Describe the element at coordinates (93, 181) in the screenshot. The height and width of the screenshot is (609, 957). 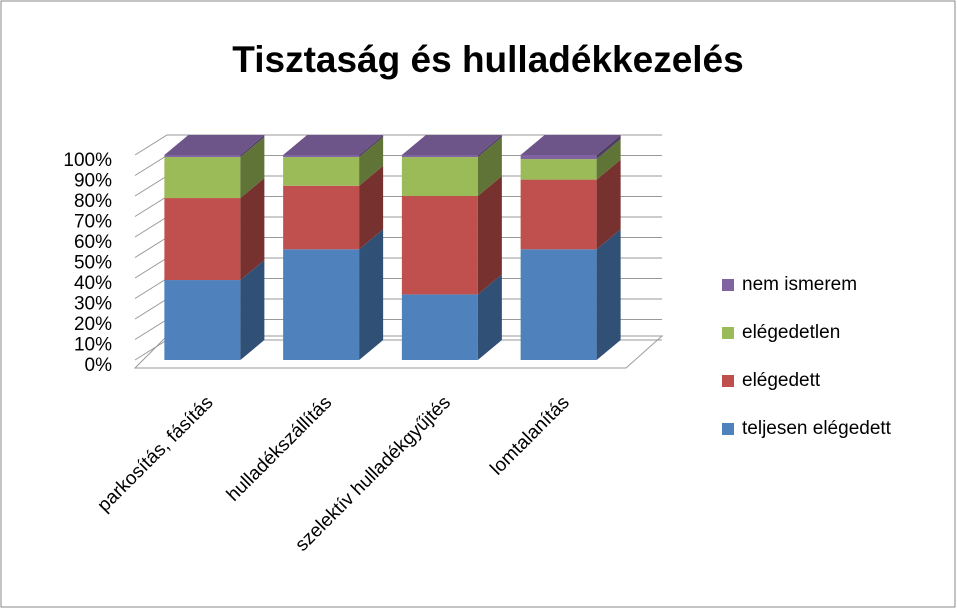
I see `y-tick-label: 90%` at that location.